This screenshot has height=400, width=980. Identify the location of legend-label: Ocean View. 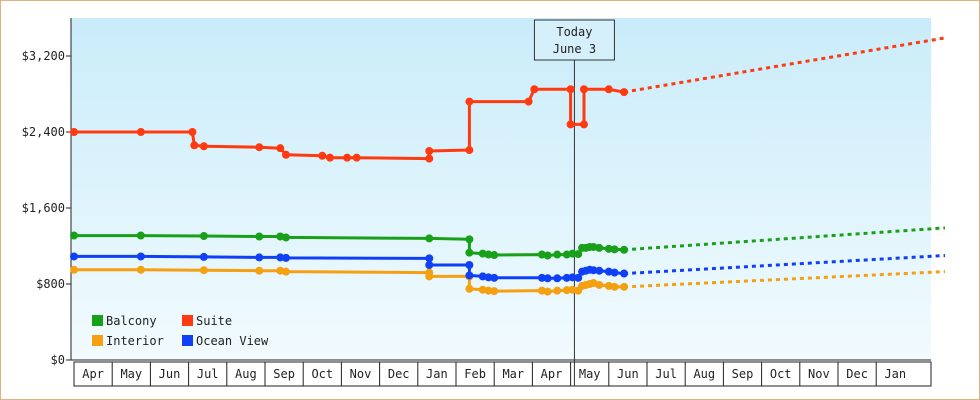
(232, 341).